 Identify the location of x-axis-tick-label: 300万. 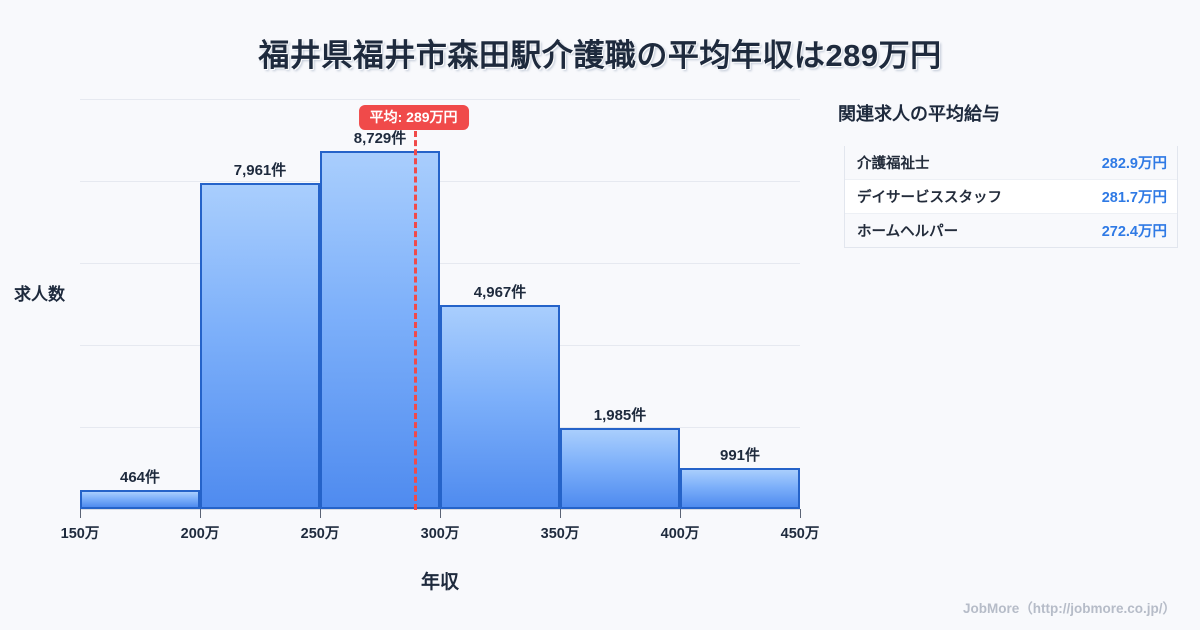
(440, 534).